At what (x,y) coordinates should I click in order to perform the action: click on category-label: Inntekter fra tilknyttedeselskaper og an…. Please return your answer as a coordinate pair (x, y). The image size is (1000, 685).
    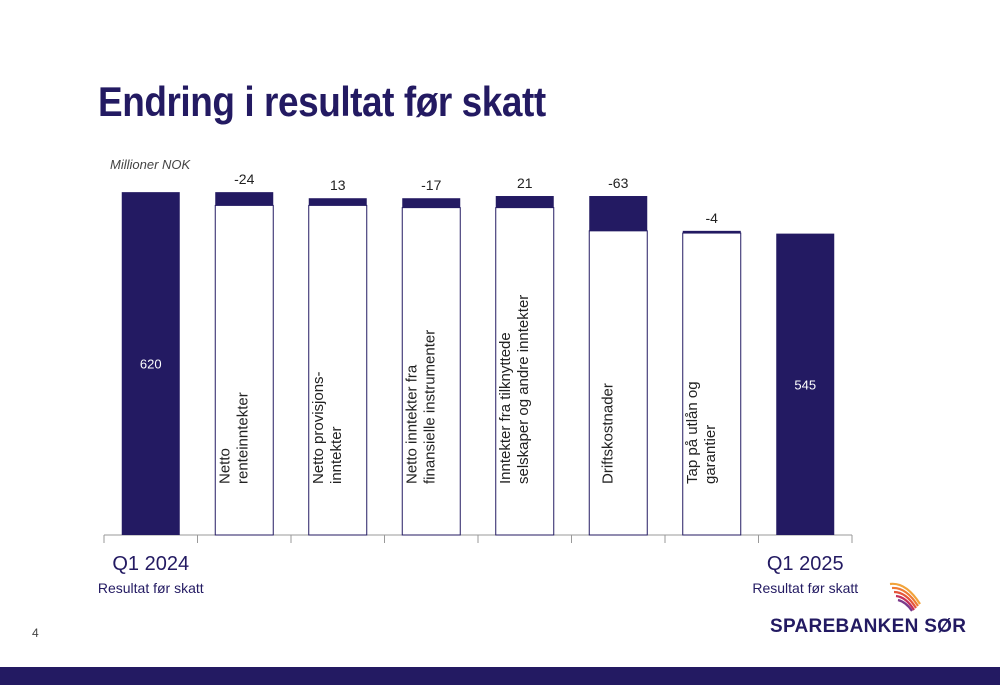
    Looking at the image, I should click on (514, 389).